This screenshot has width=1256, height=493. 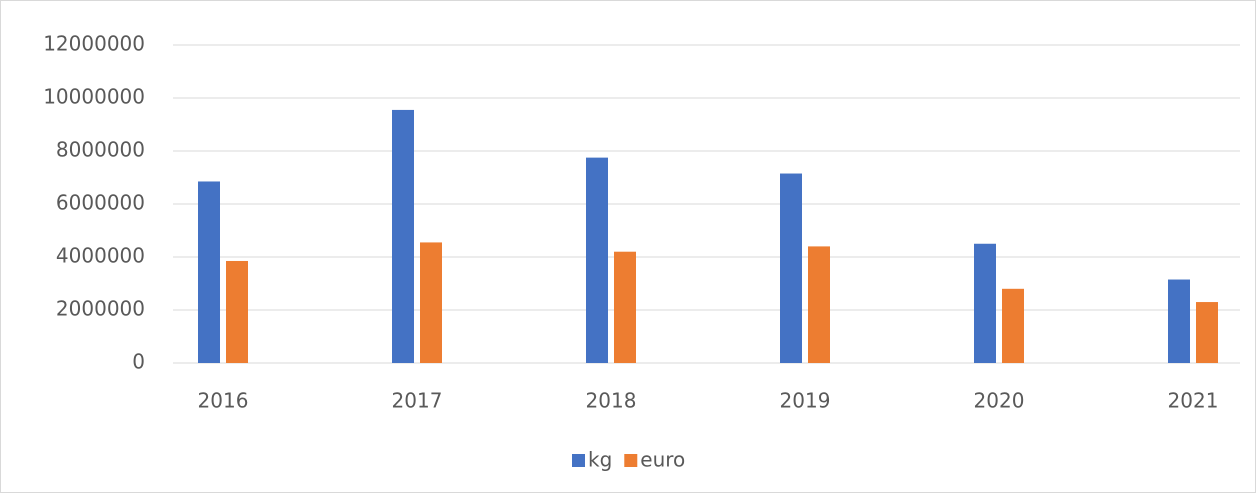 What do you see at coordinates (223, 401) in the screenshot?
I see `x-tick-label: 2016` at bounding box center [223, 401].